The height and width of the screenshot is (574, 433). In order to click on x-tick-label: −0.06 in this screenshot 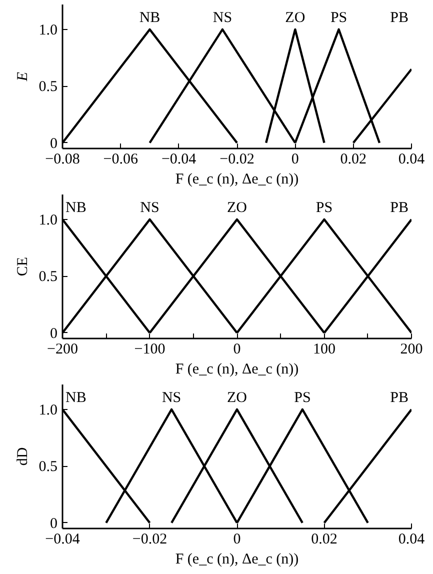, I will do `click(121, 160)`.